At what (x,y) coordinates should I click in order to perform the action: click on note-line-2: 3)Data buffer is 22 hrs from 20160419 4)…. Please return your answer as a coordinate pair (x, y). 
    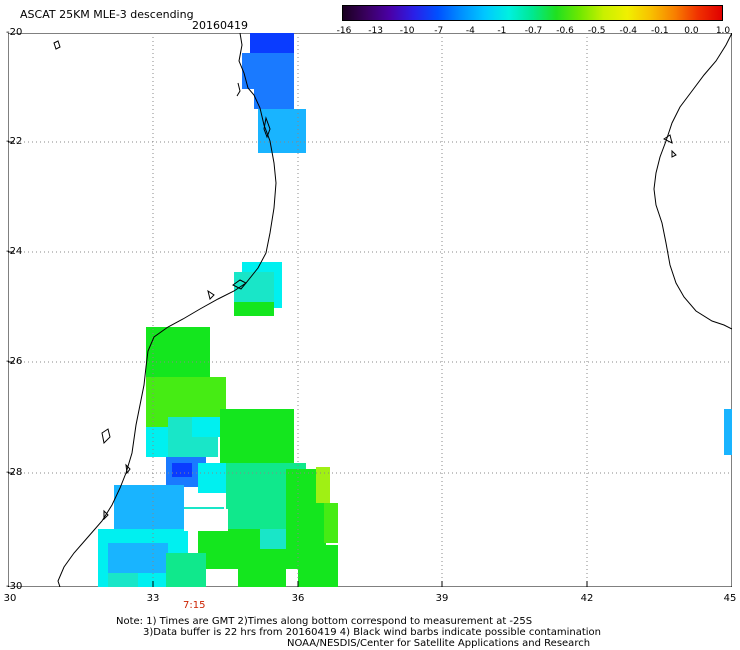
    Looking at the image, I should click on (372, 632).